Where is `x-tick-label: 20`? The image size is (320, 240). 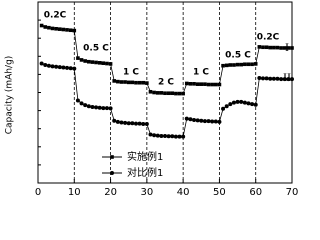 x-tick-label: 20 is located at coordinates (110, 192).